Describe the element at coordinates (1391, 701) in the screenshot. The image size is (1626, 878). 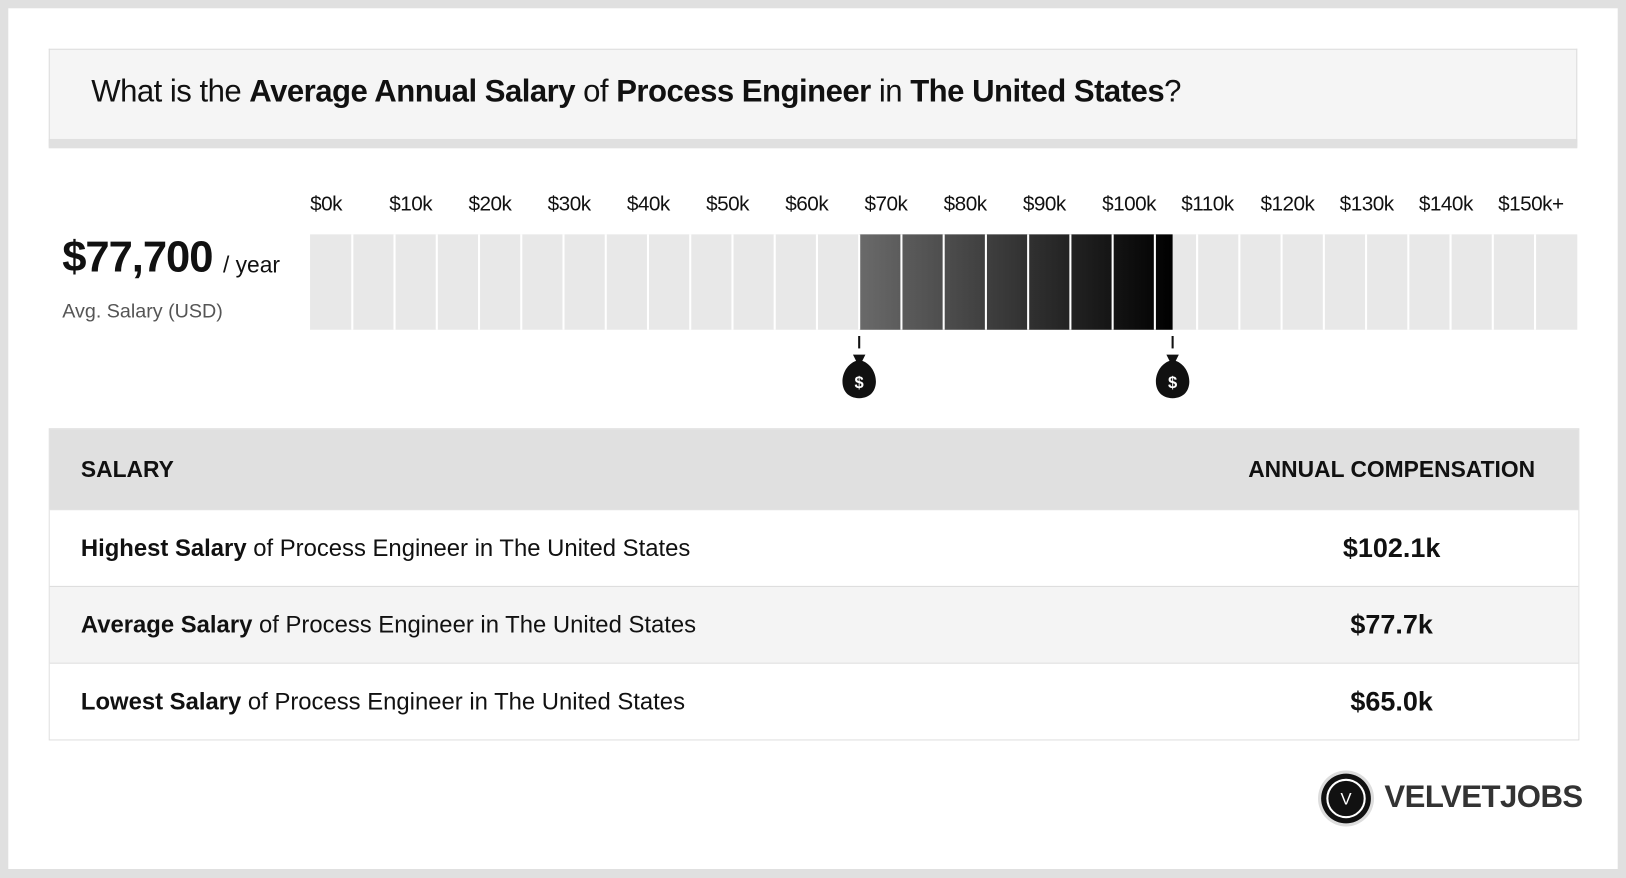
I see `row-value: $65.0k` at that location.